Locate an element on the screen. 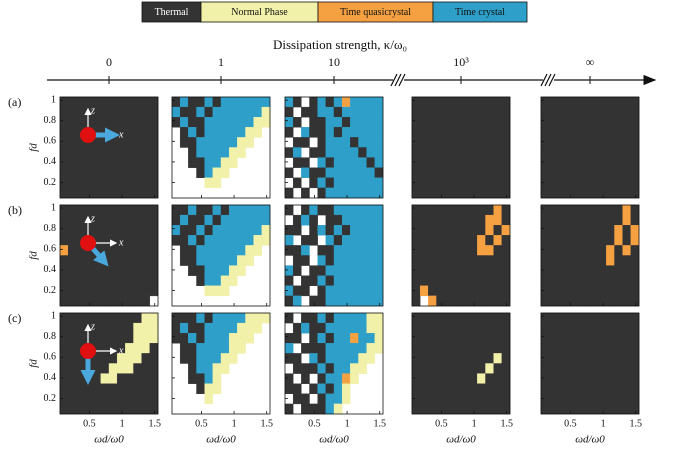  inset-axis-label: x is located at coordinates (121, 134).